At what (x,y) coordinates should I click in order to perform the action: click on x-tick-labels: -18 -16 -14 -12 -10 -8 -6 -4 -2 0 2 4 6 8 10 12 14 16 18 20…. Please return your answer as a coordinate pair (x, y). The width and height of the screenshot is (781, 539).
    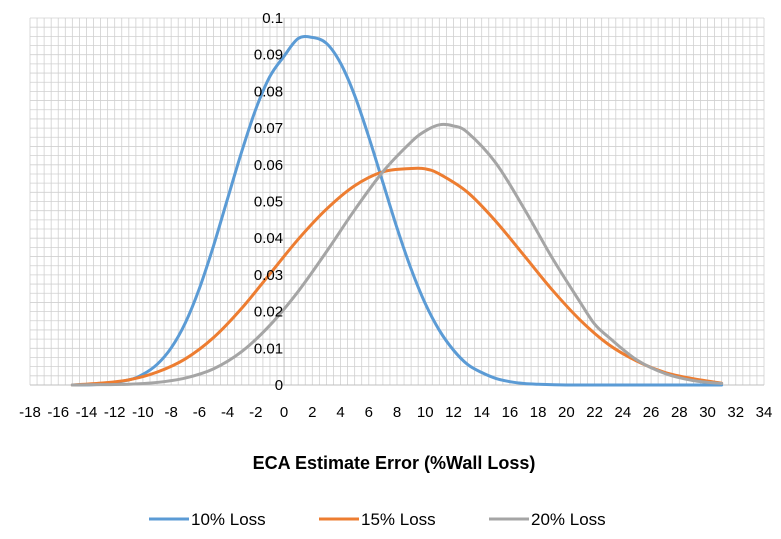
    Looking at the image, I should click on (395, 412).